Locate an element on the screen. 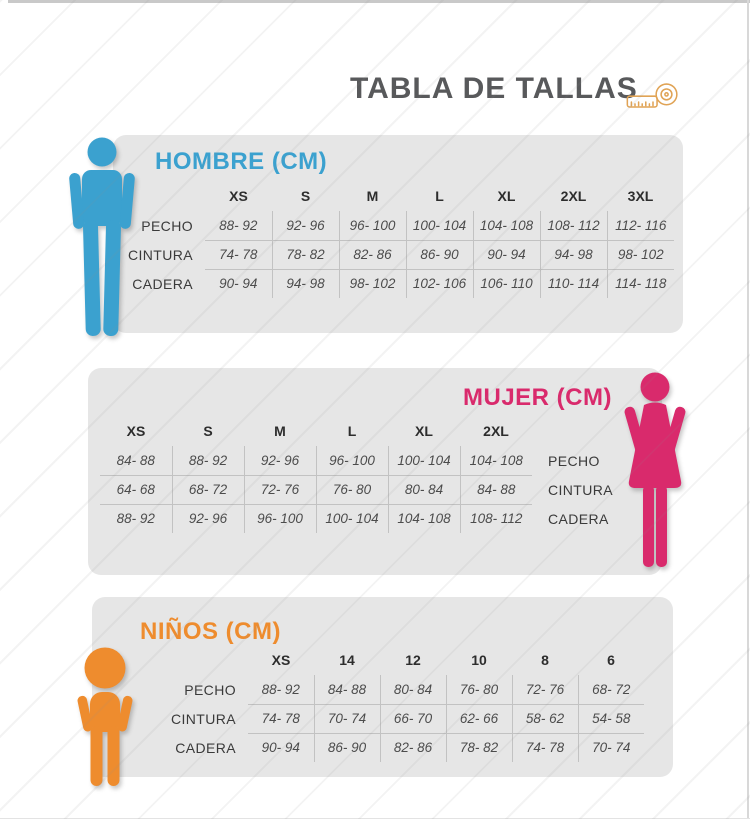  size-value-cell: 102- 106 is located at coordinates (439, 283).